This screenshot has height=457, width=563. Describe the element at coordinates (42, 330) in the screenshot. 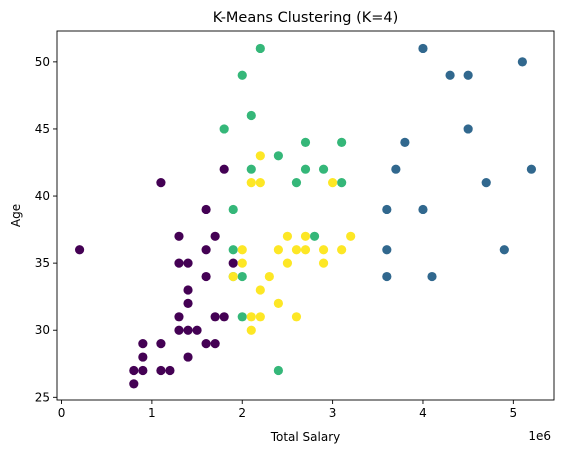

I see `y-tick-label: 30` at that location.